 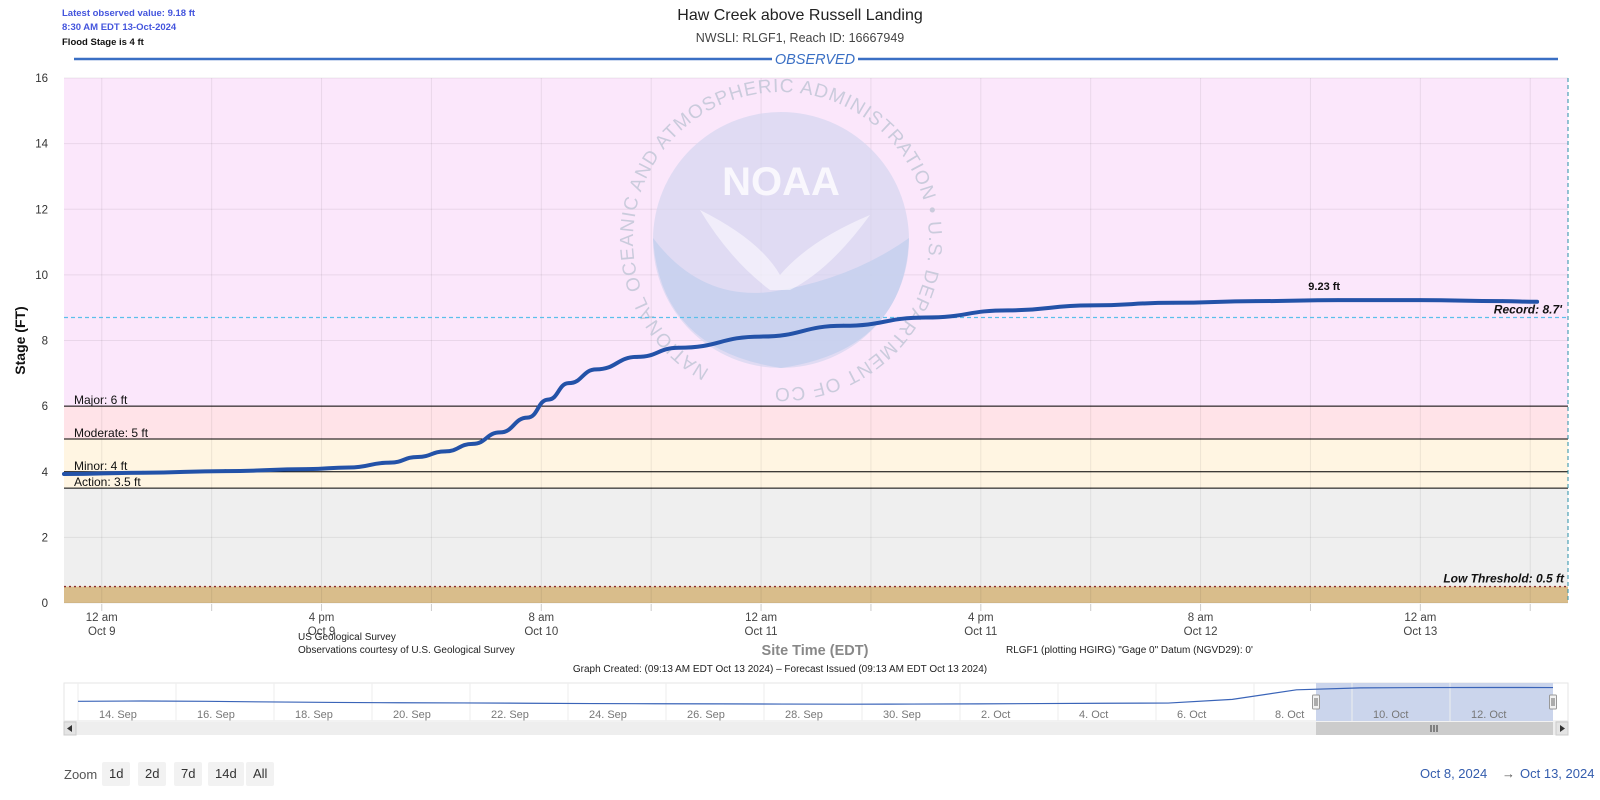 What do you see at coordinates (608, 715) in the screenshot?
I see `navigator-date-label: 24. Sep` at bounding box center [608, 715].